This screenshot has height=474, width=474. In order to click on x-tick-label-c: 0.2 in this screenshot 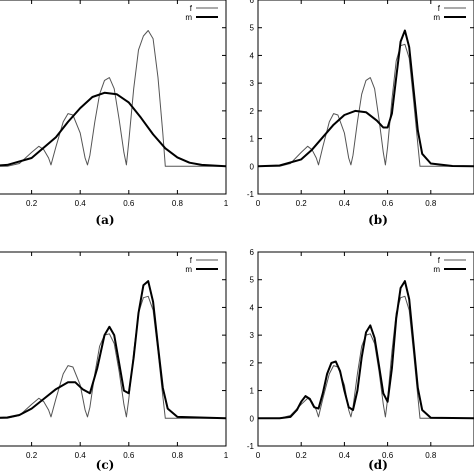, I will do `click(32, 455)`.